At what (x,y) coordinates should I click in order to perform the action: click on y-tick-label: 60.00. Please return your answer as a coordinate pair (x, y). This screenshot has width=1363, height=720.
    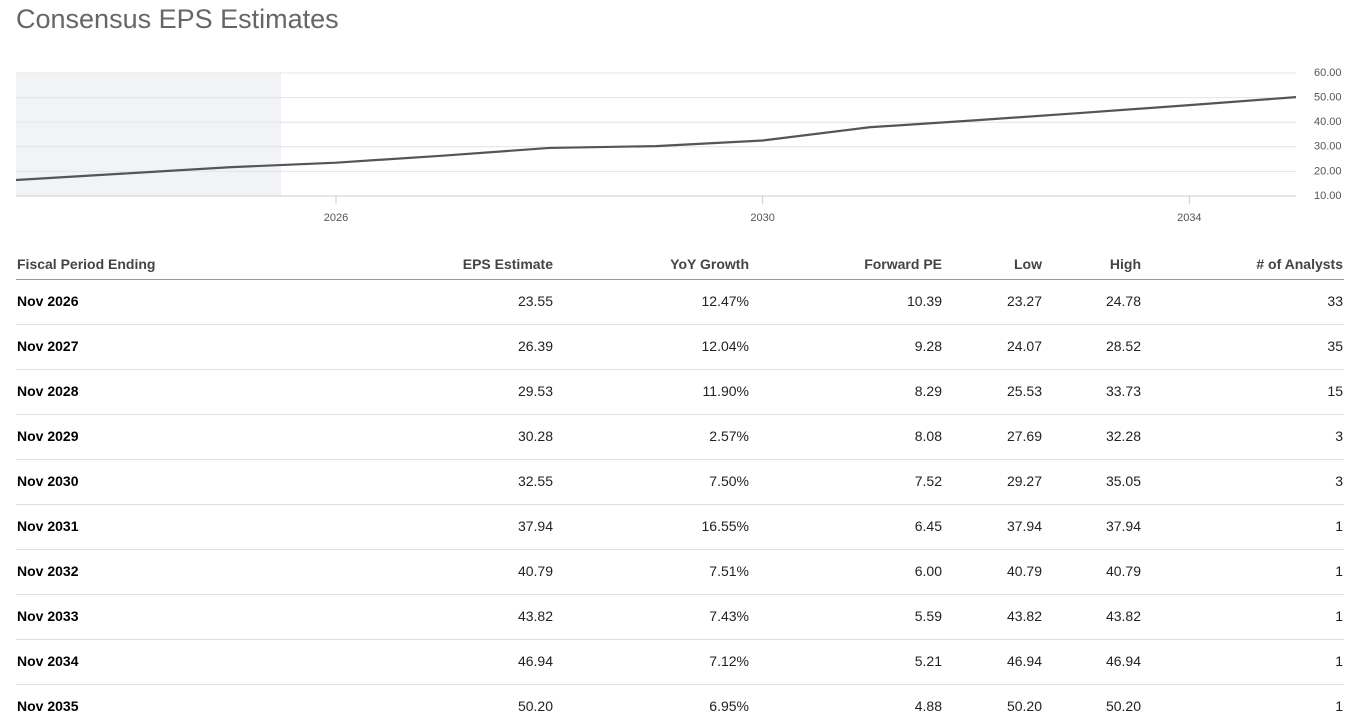
    Looking at the image, I should click on (1328, 73).